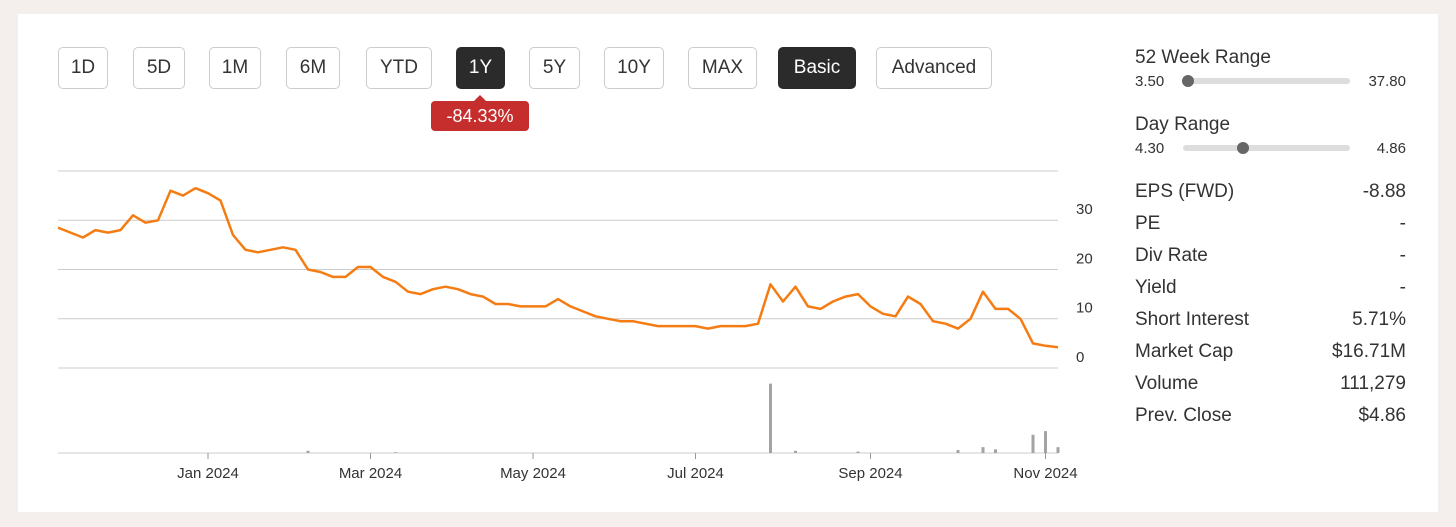  What do you see at coordinates (1045, 473) in the screenshot?
I see `x-tick-label: Nov 2024` at bounding box center [1045, 473].